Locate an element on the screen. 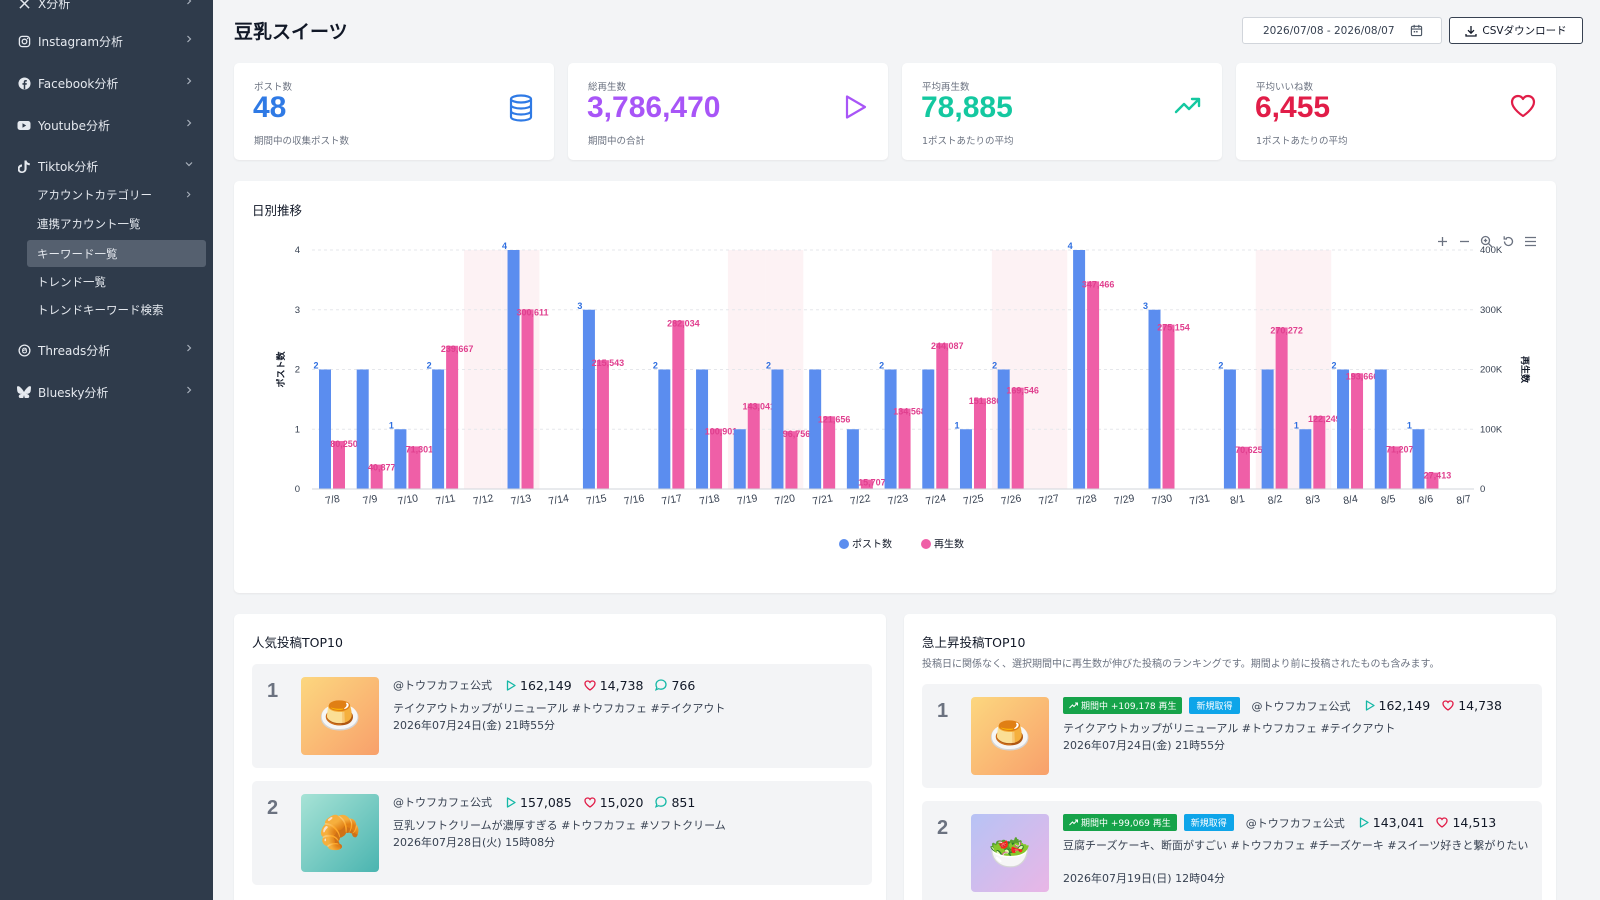 This screenshot has width=1600, height=900. bar-post-count-label: 3 is located at coordinates (579, 306).